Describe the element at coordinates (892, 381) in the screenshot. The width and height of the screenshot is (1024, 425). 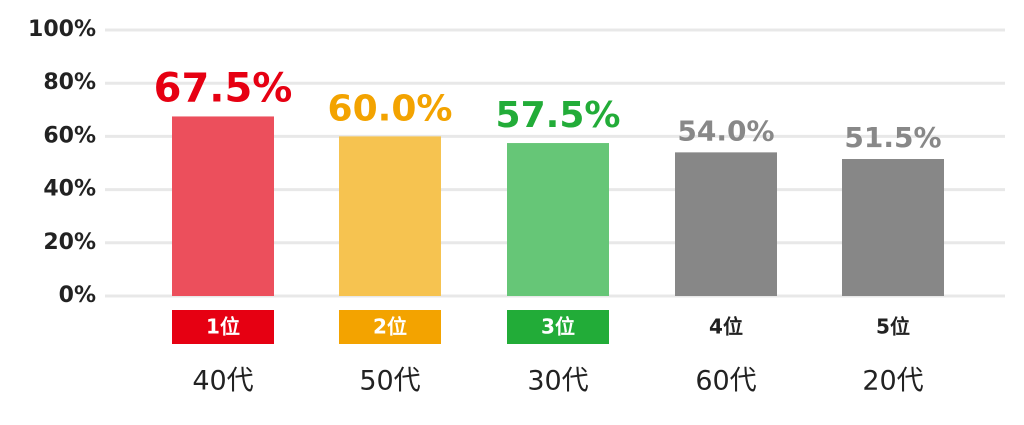
I see `x-tick-label: 20代` at that location.